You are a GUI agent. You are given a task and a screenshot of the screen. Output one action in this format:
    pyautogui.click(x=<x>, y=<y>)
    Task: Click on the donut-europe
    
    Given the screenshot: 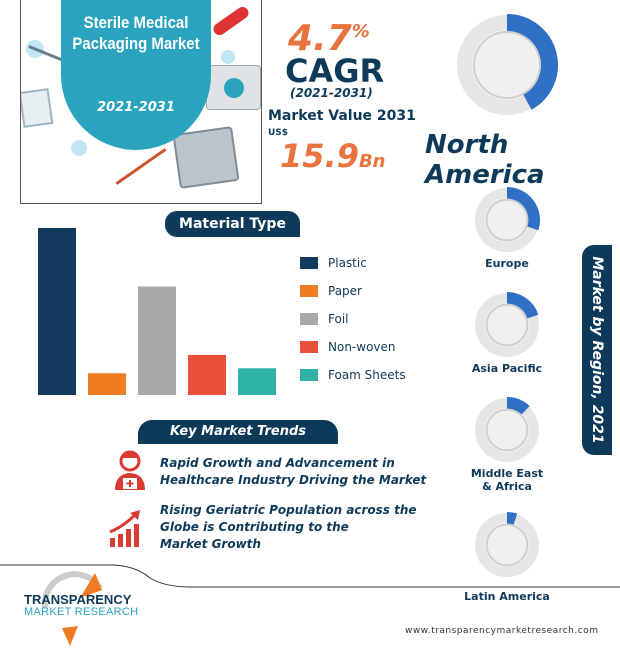 What is the action you would take?
    pyautogui.click(x=507, y=220)
    